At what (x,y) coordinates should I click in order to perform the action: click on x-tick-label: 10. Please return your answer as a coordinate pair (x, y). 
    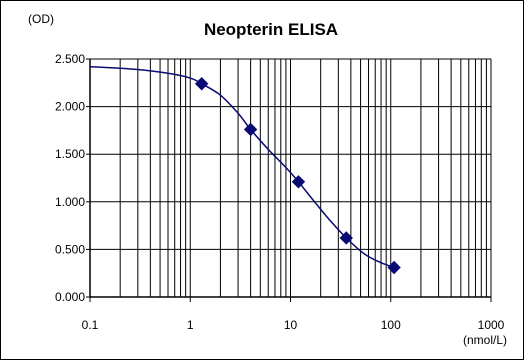
    Looking at the image, I should click on (291, 325).